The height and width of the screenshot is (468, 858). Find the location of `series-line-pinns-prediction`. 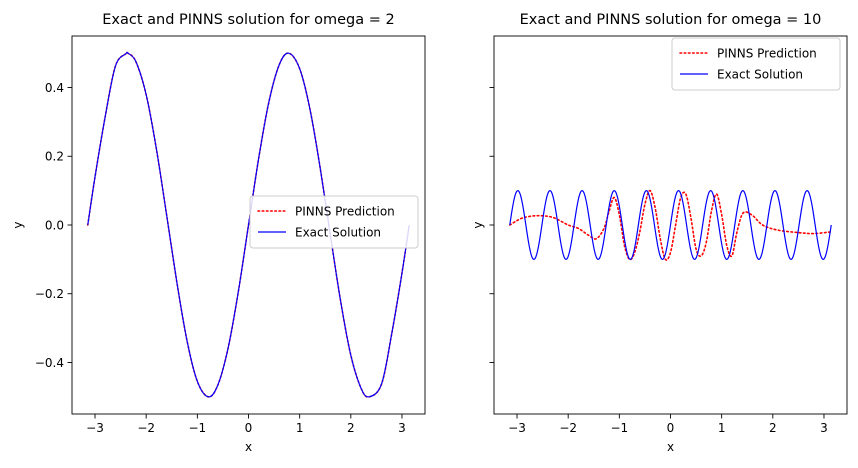

series-line-pinns-prediction is located at coordinates (670, 225).